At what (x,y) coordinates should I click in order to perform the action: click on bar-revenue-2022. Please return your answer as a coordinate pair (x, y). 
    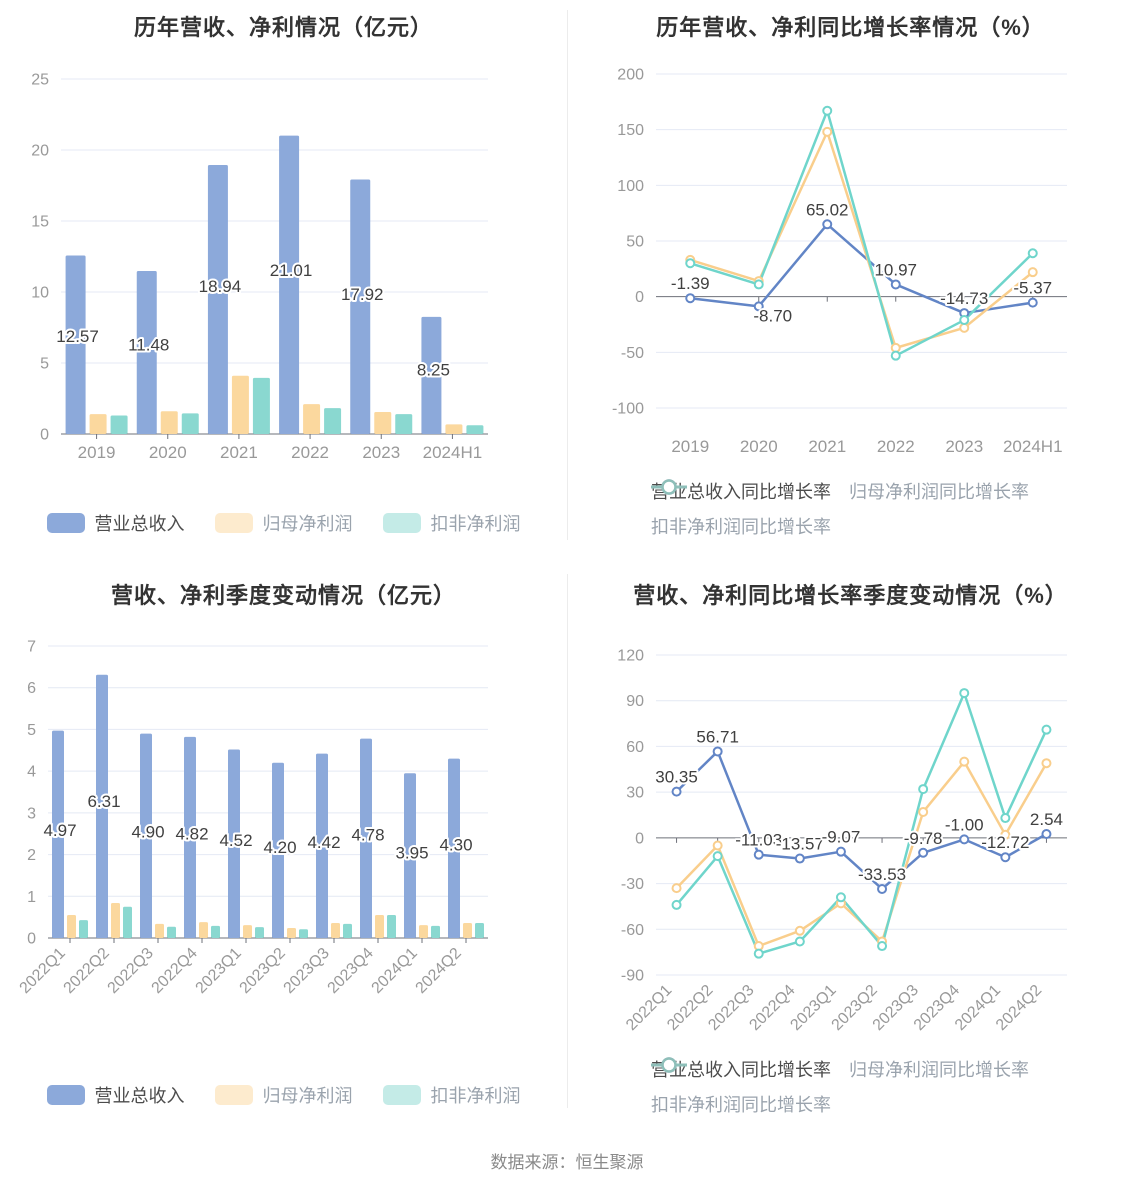
    Looking at the image, I should click on (289, 284).